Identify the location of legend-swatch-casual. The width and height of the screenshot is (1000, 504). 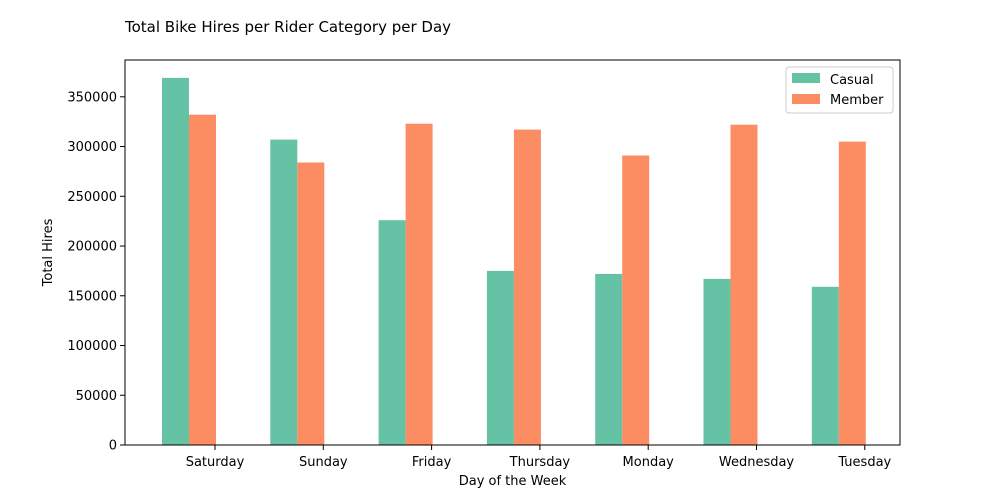
(806, 78).